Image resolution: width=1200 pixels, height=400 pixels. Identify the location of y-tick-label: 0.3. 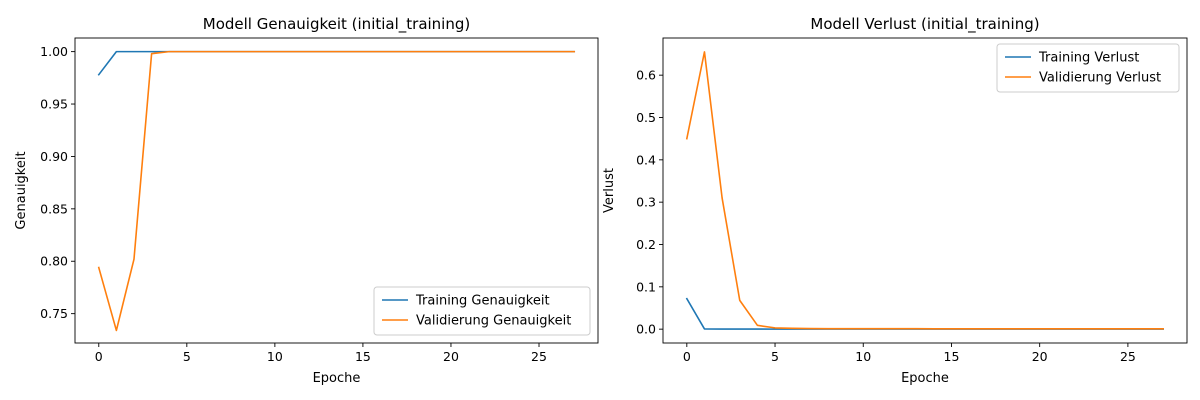
(646, 202).